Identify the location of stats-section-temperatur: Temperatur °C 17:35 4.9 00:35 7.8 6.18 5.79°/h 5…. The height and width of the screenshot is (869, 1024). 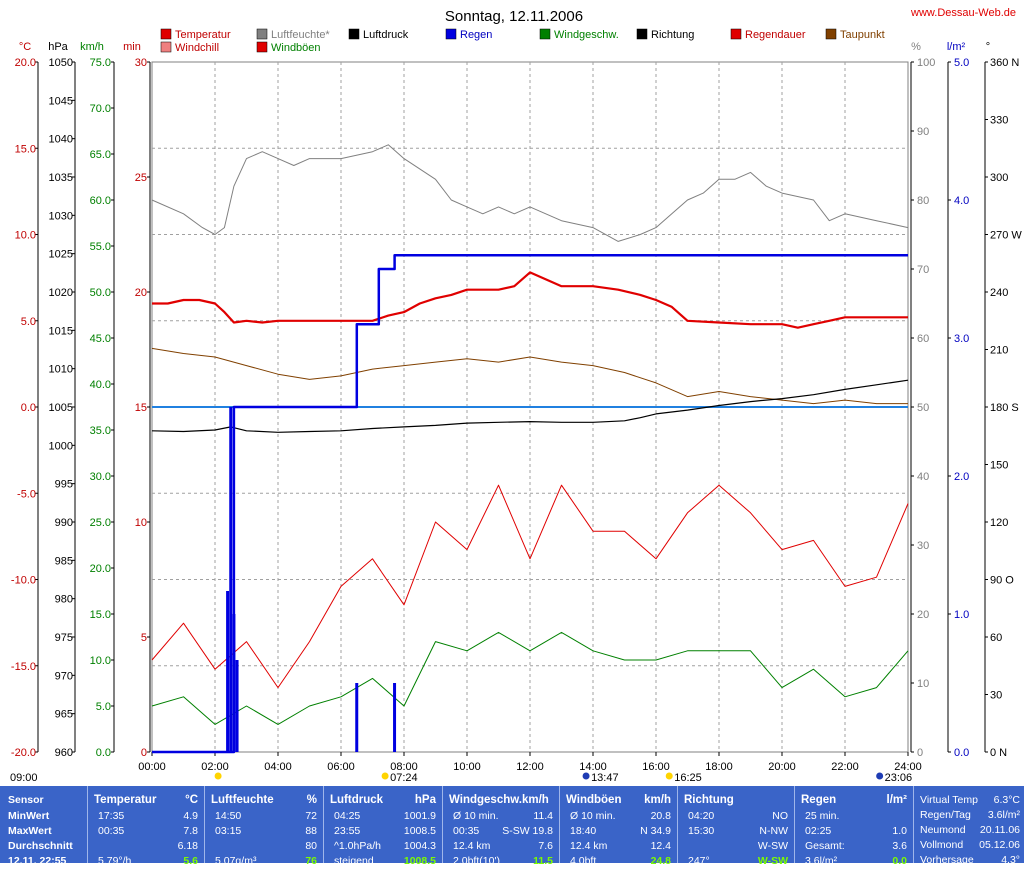
(146, 826).